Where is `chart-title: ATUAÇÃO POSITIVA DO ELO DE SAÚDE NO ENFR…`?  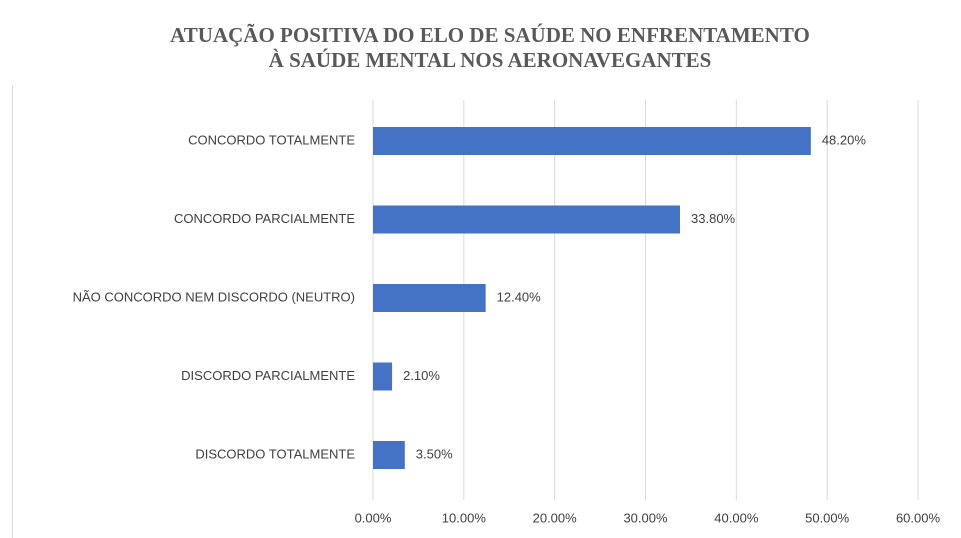 chart-title: ATUAÇÃO POSITIVA DO ELO DE SAÚDE NO ENFR… is located at coordinates (490, 35).